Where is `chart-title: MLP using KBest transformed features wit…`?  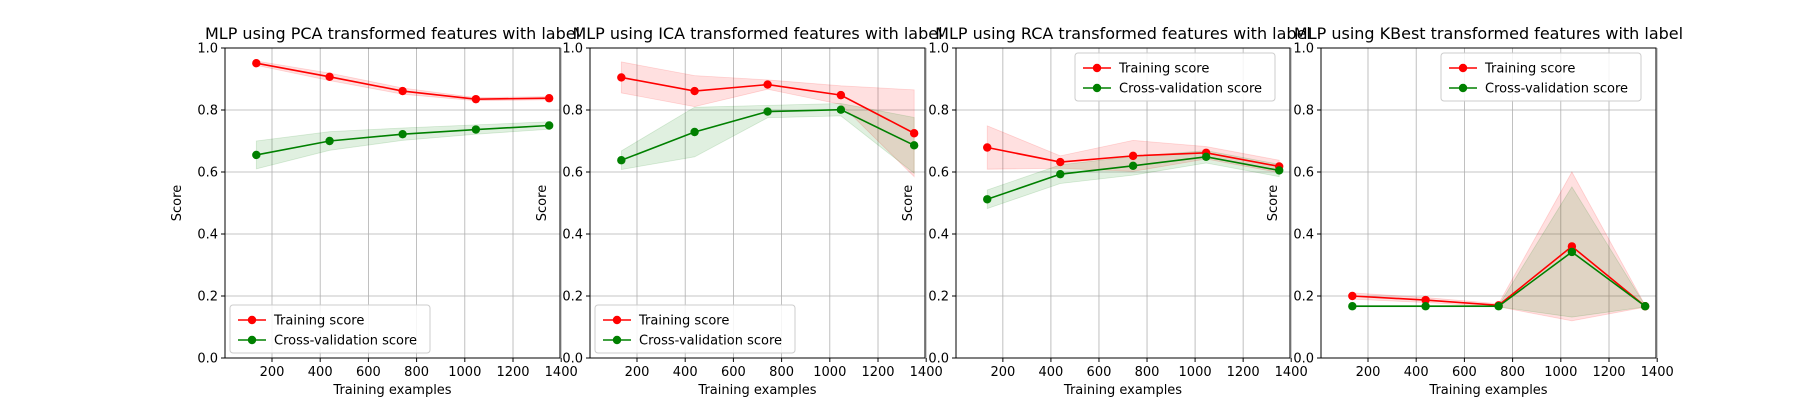 chart-title: MLP using KBest transformed features wit… is located at coordinates (1488, 33).